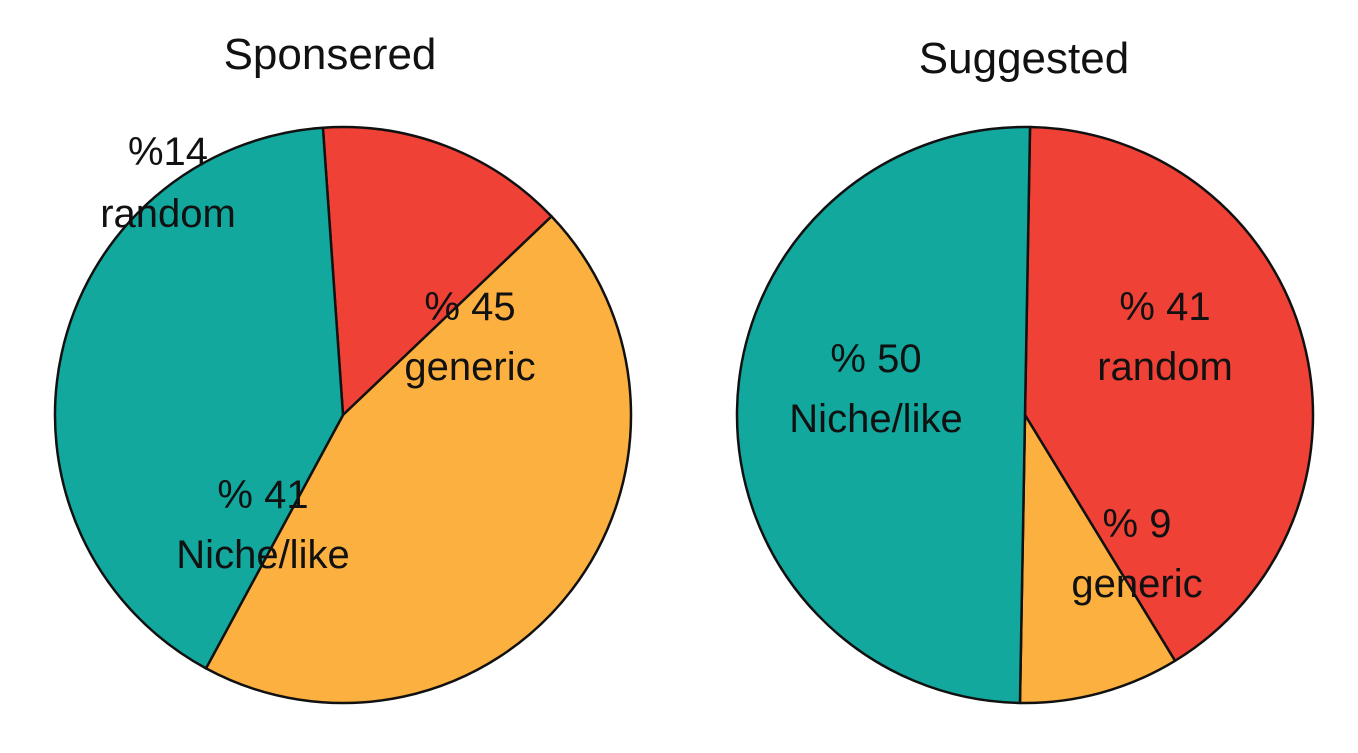  Describe the element at coordinates (875, 359) in the screenshot. I see `slice-percent-label: % 50` at that location.